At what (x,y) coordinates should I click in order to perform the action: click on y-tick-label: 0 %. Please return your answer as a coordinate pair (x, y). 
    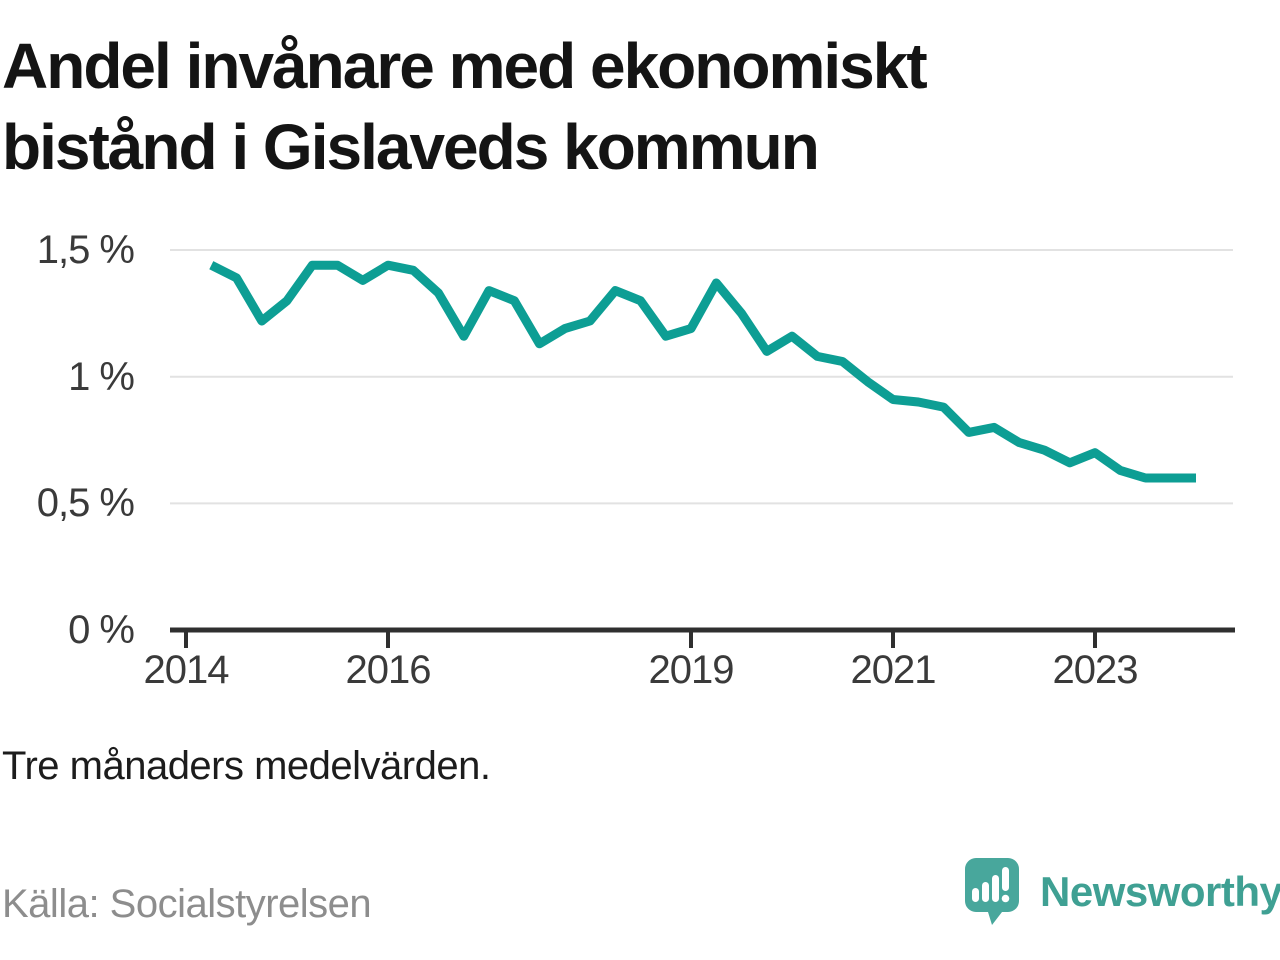
    Looking at the image, I should click on (101, 630).